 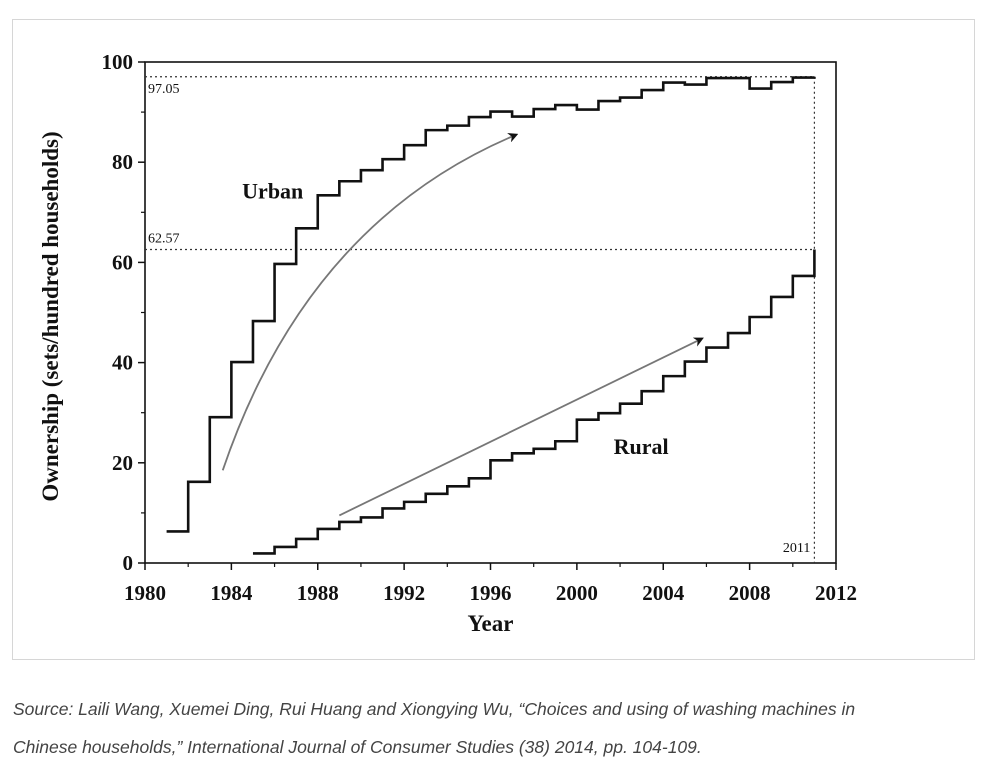 What do you see at coordinates (370, 302) in the screenshot?
I see `urban-trend-arrow` at bounding box center [370, 302].